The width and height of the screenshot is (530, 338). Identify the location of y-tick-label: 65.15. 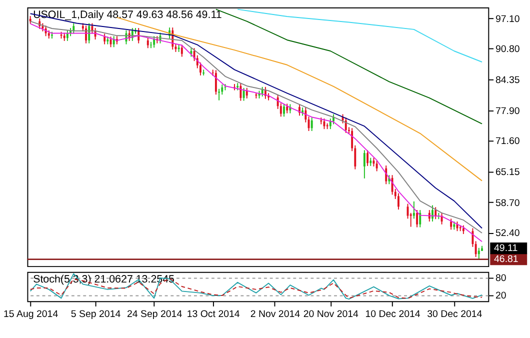
(507, 172).